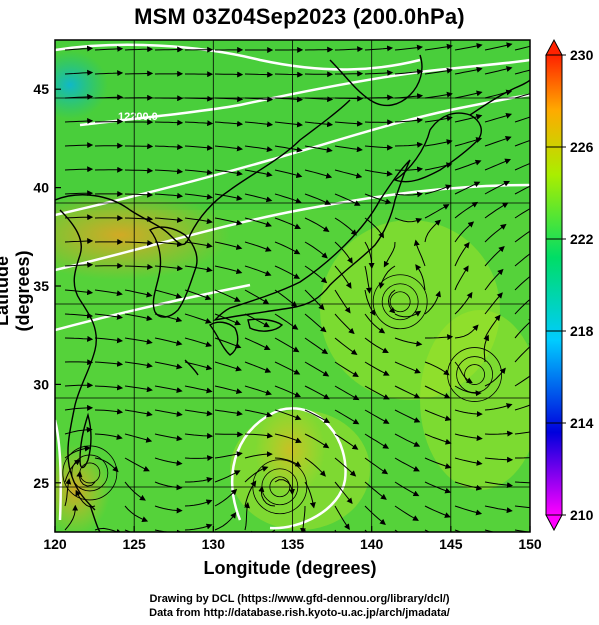 The width and height of the screenshot is (599, 625). What do you see at coordinates (582, 55) in the screenshot?
I see `colorbar-tick-label: 230` at bounding box center [582, 55].